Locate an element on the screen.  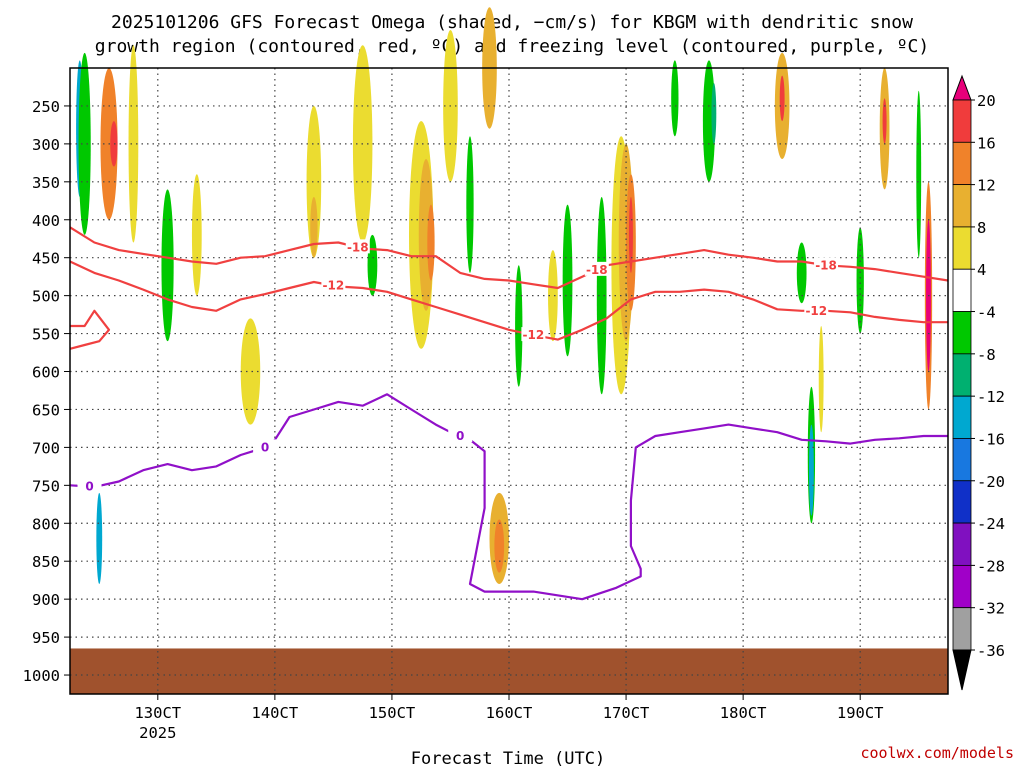
y-tick-label: 350 is located at coordinates (46, 183).